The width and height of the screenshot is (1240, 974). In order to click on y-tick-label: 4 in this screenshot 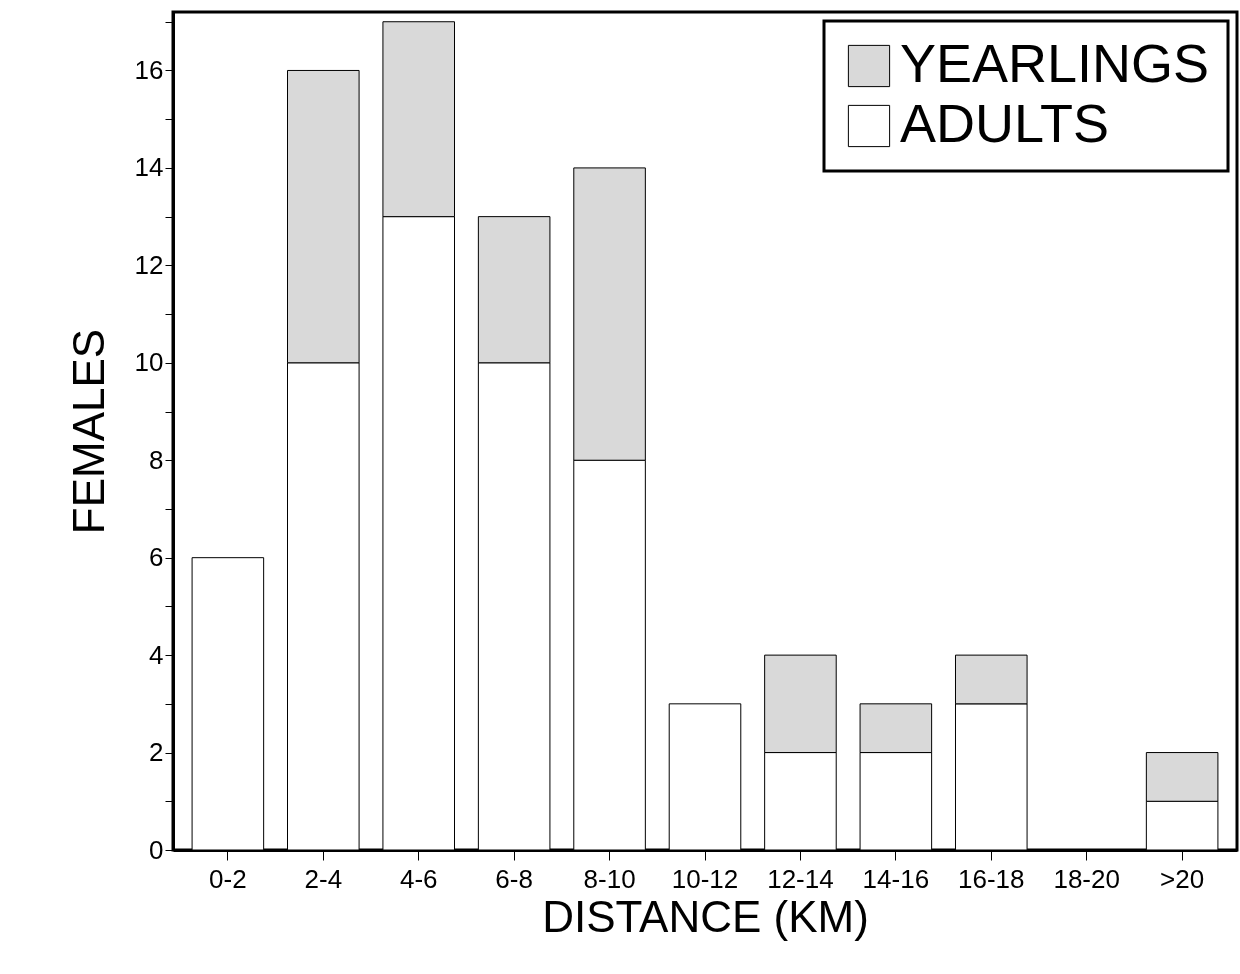, I will do `click(156, 654)`.